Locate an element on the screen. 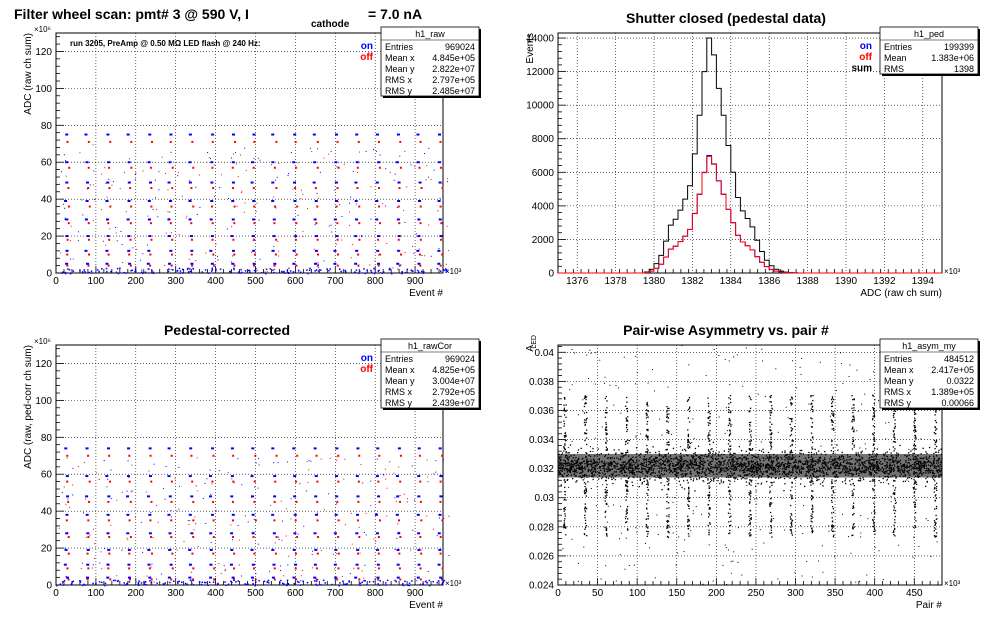 The width and height of the screenshot is (996, 622). stats-title: h1_raw is located at coordinates (430, 34).